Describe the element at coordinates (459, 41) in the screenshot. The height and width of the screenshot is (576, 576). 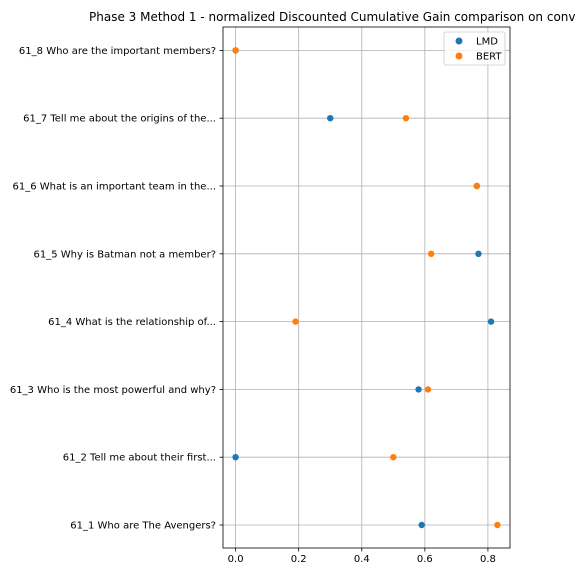
I see `legend-marker-lmd` at that location.